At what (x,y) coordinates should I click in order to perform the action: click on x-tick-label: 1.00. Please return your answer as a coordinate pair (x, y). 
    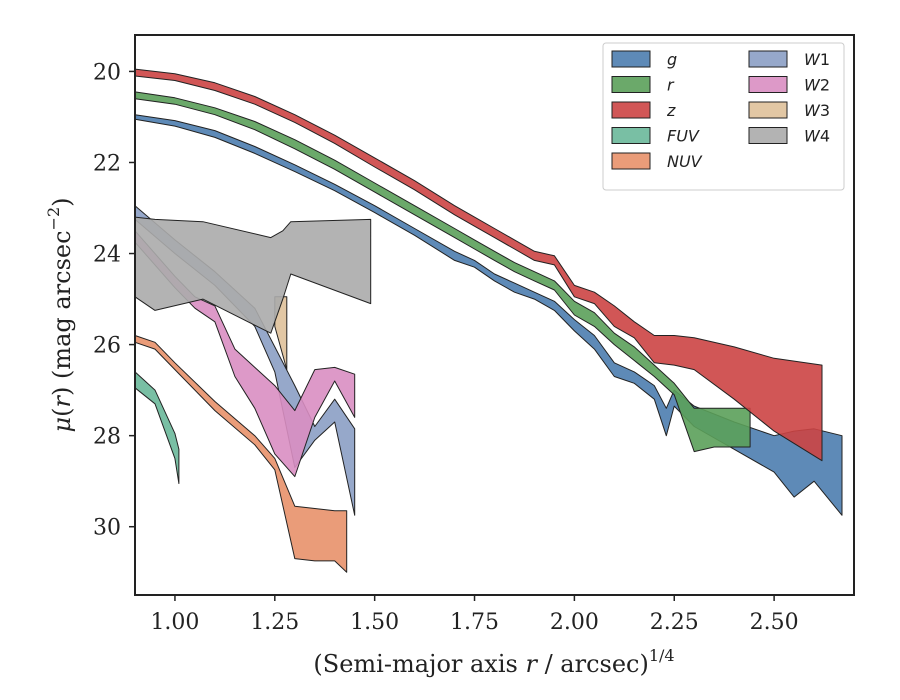
    Looking at the image, I should click on (174, 622).